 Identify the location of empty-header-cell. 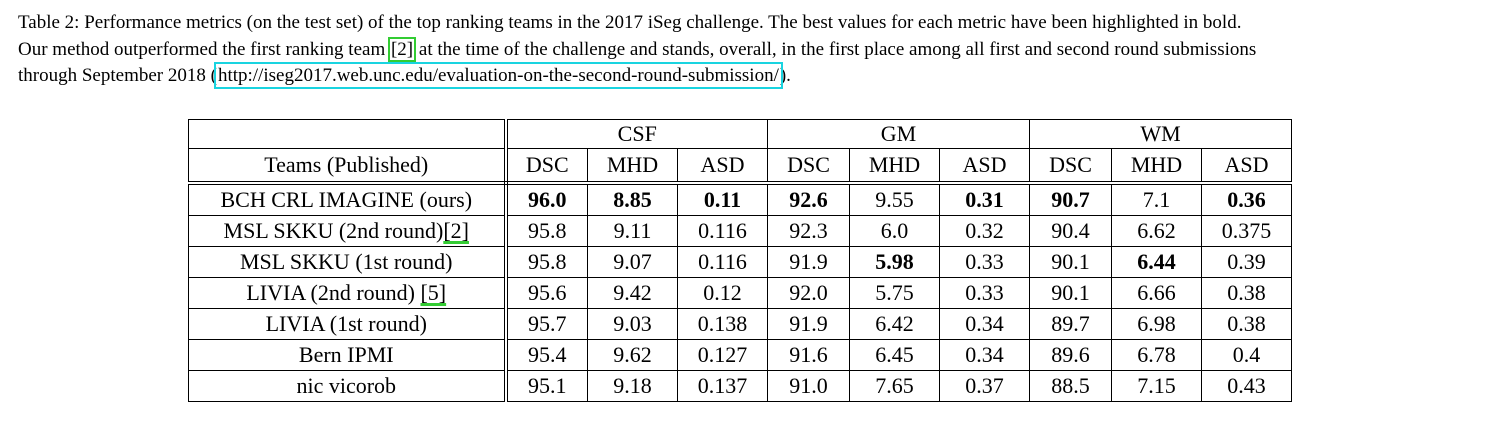
(348, 134).